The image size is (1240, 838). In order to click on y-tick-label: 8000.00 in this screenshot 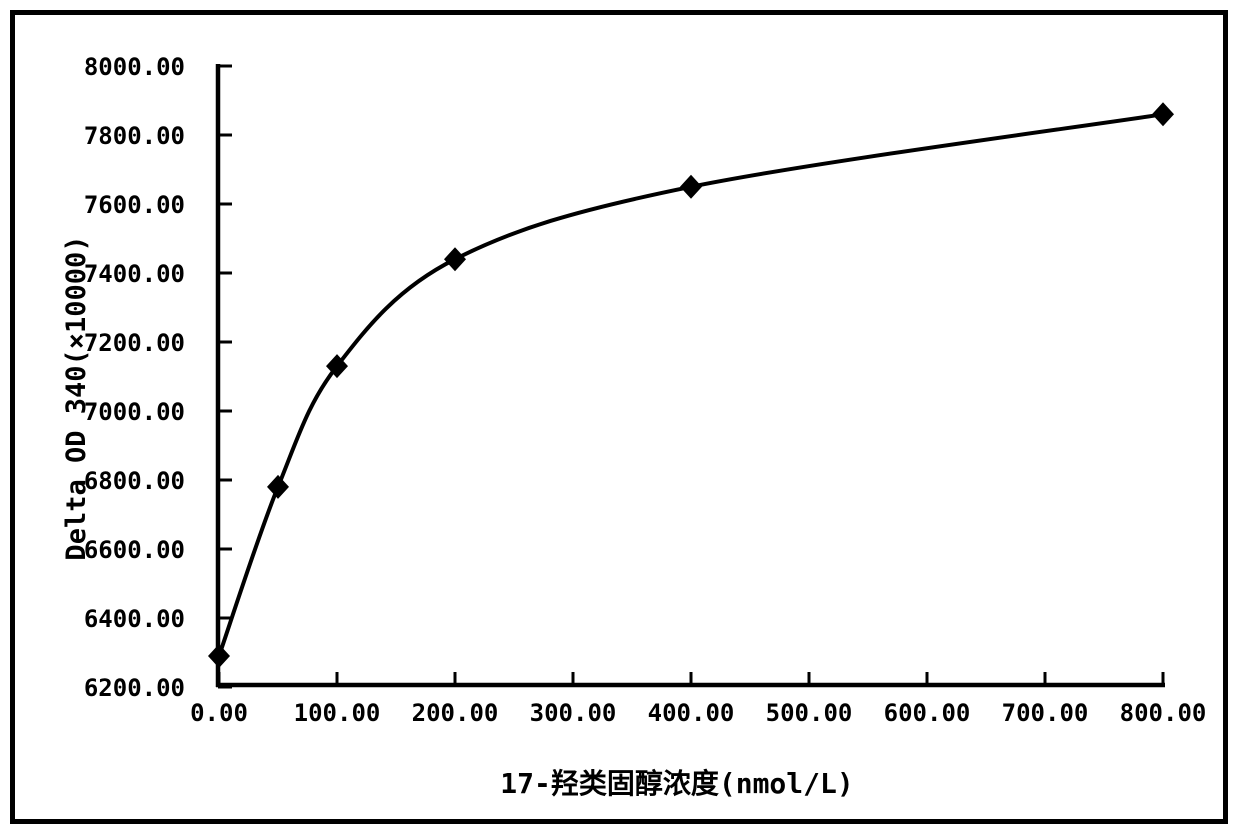, I will do `click(134, 67)`.